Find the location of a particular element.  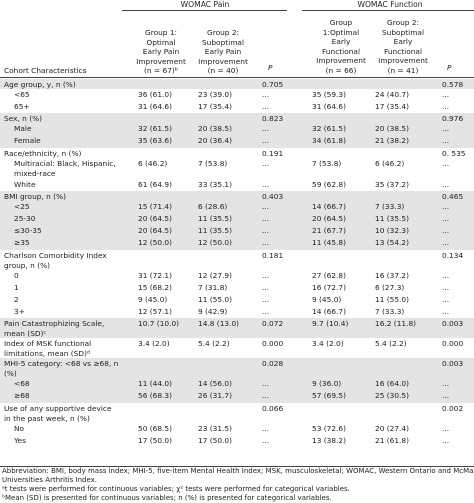

cell-function-group1: 20 (64.5) is located at coordinates (329, 218).